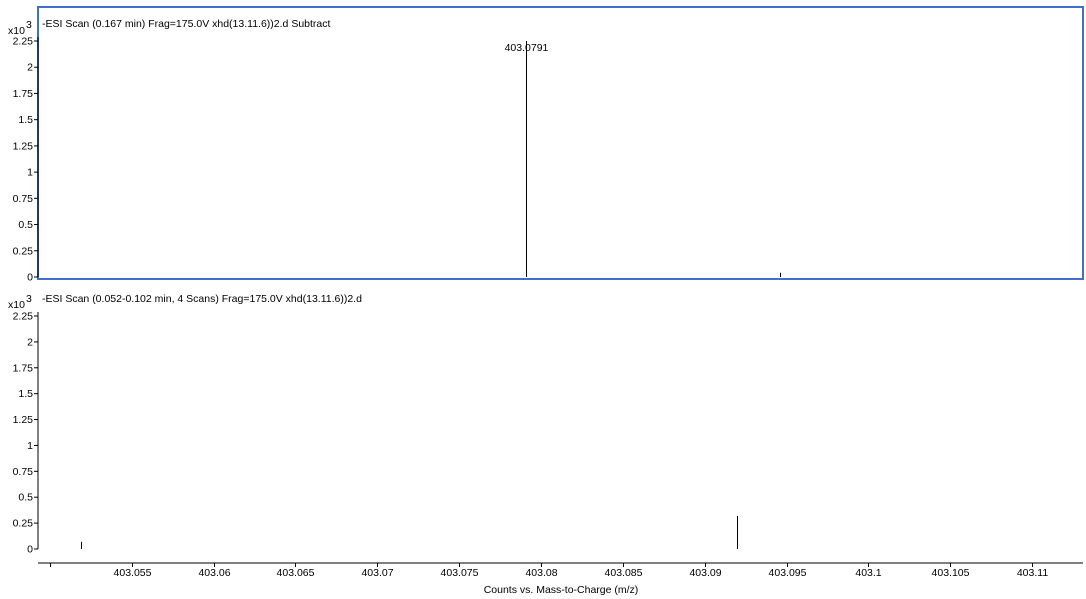 The image size is (1086, 599). I want to click on x-tick-label: 403.095, so click(788, 573).